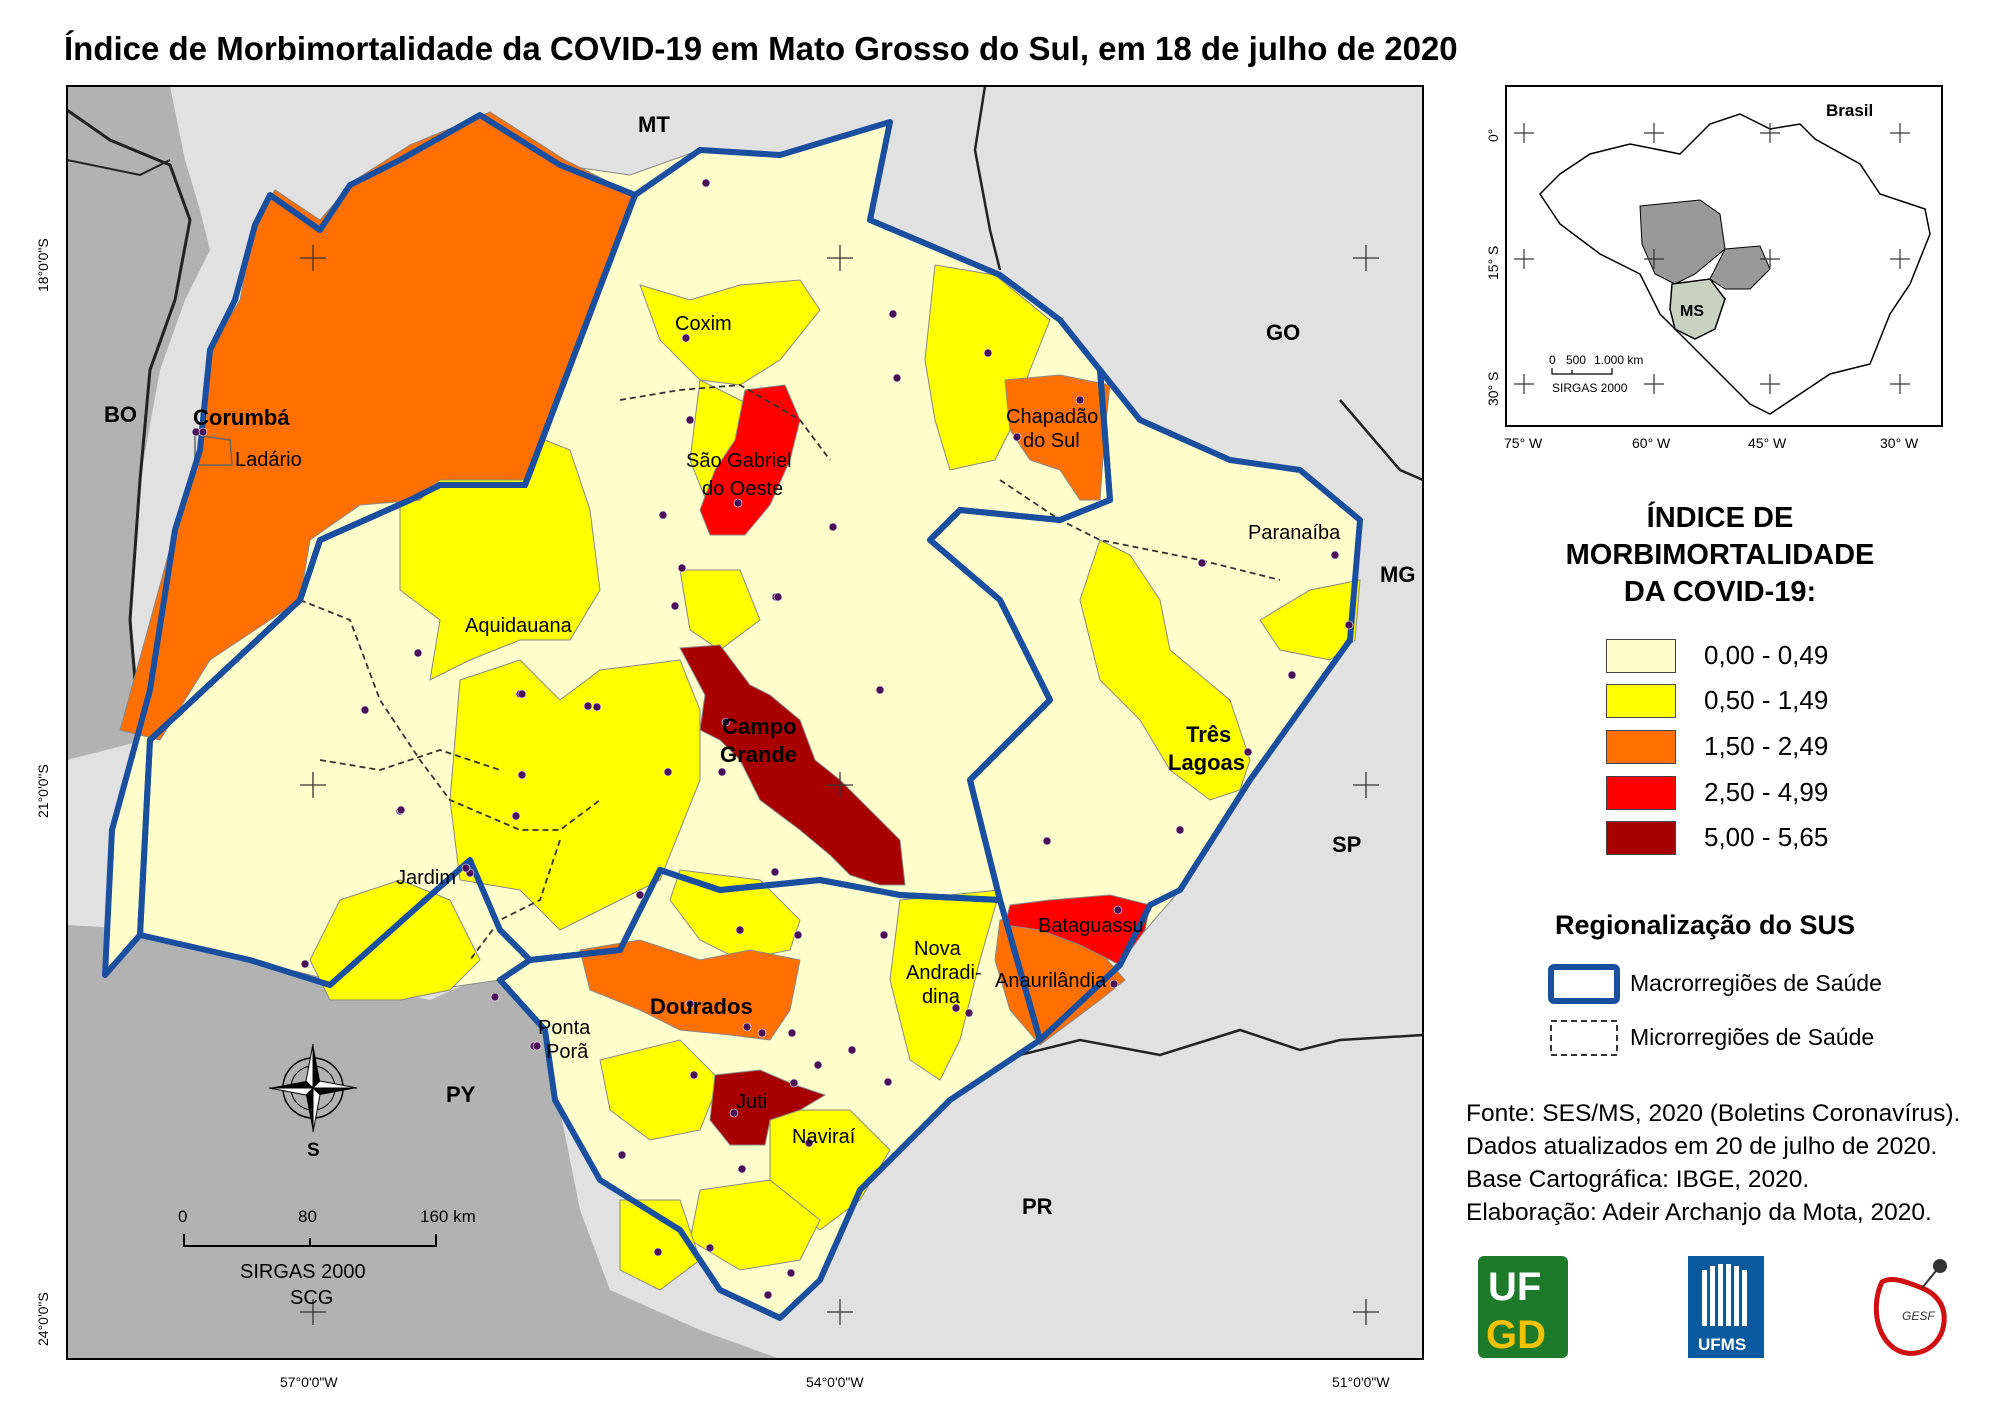 The height and width of the screenshot is (1413, 2000). What do you see at coordinates (1493, 263) in the screenshot?
I see `inset-lat-15: 15° S` at bounding box center [1493, 263].